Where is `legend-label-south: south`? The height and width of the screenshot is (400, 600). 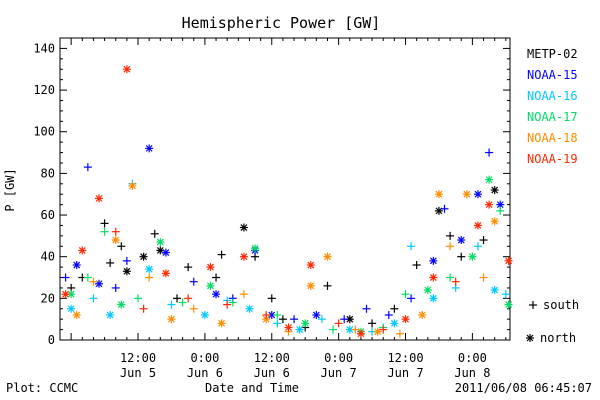
legend-label-south: south is located at coordinates (561, 305).